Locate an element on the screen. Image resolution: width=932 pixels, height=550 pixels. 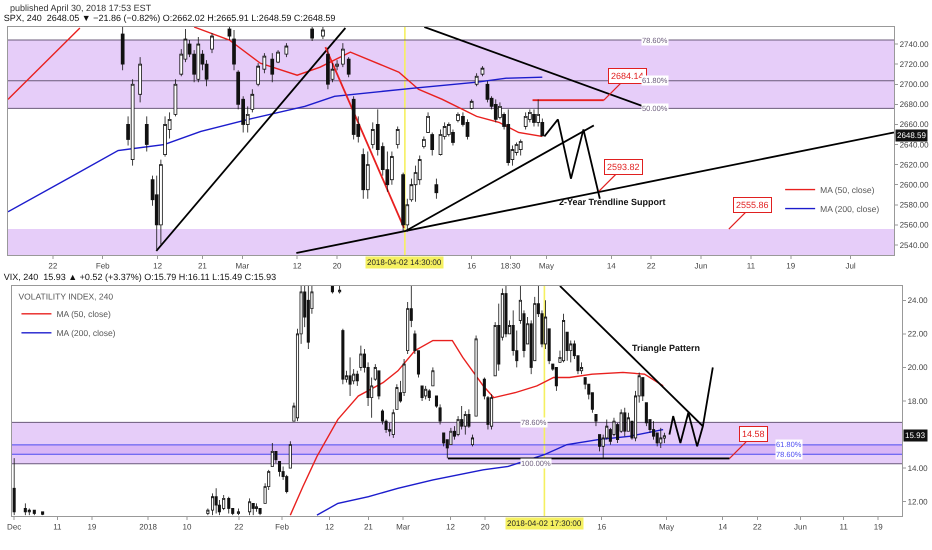
y-tick-label: 2660.00 is located at coordinates (915, 125).